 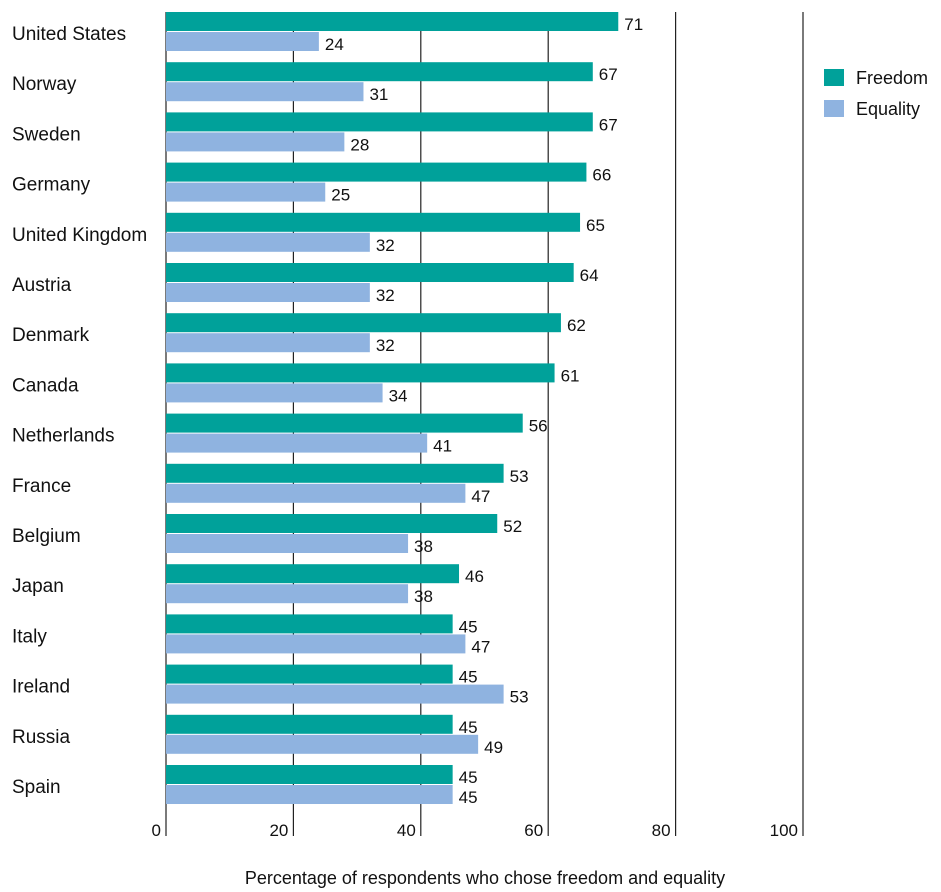 What do you see at coordinates (46, 134) in the screenshot?
I see `country-label: Sweden` at bounding box center [46, 134].